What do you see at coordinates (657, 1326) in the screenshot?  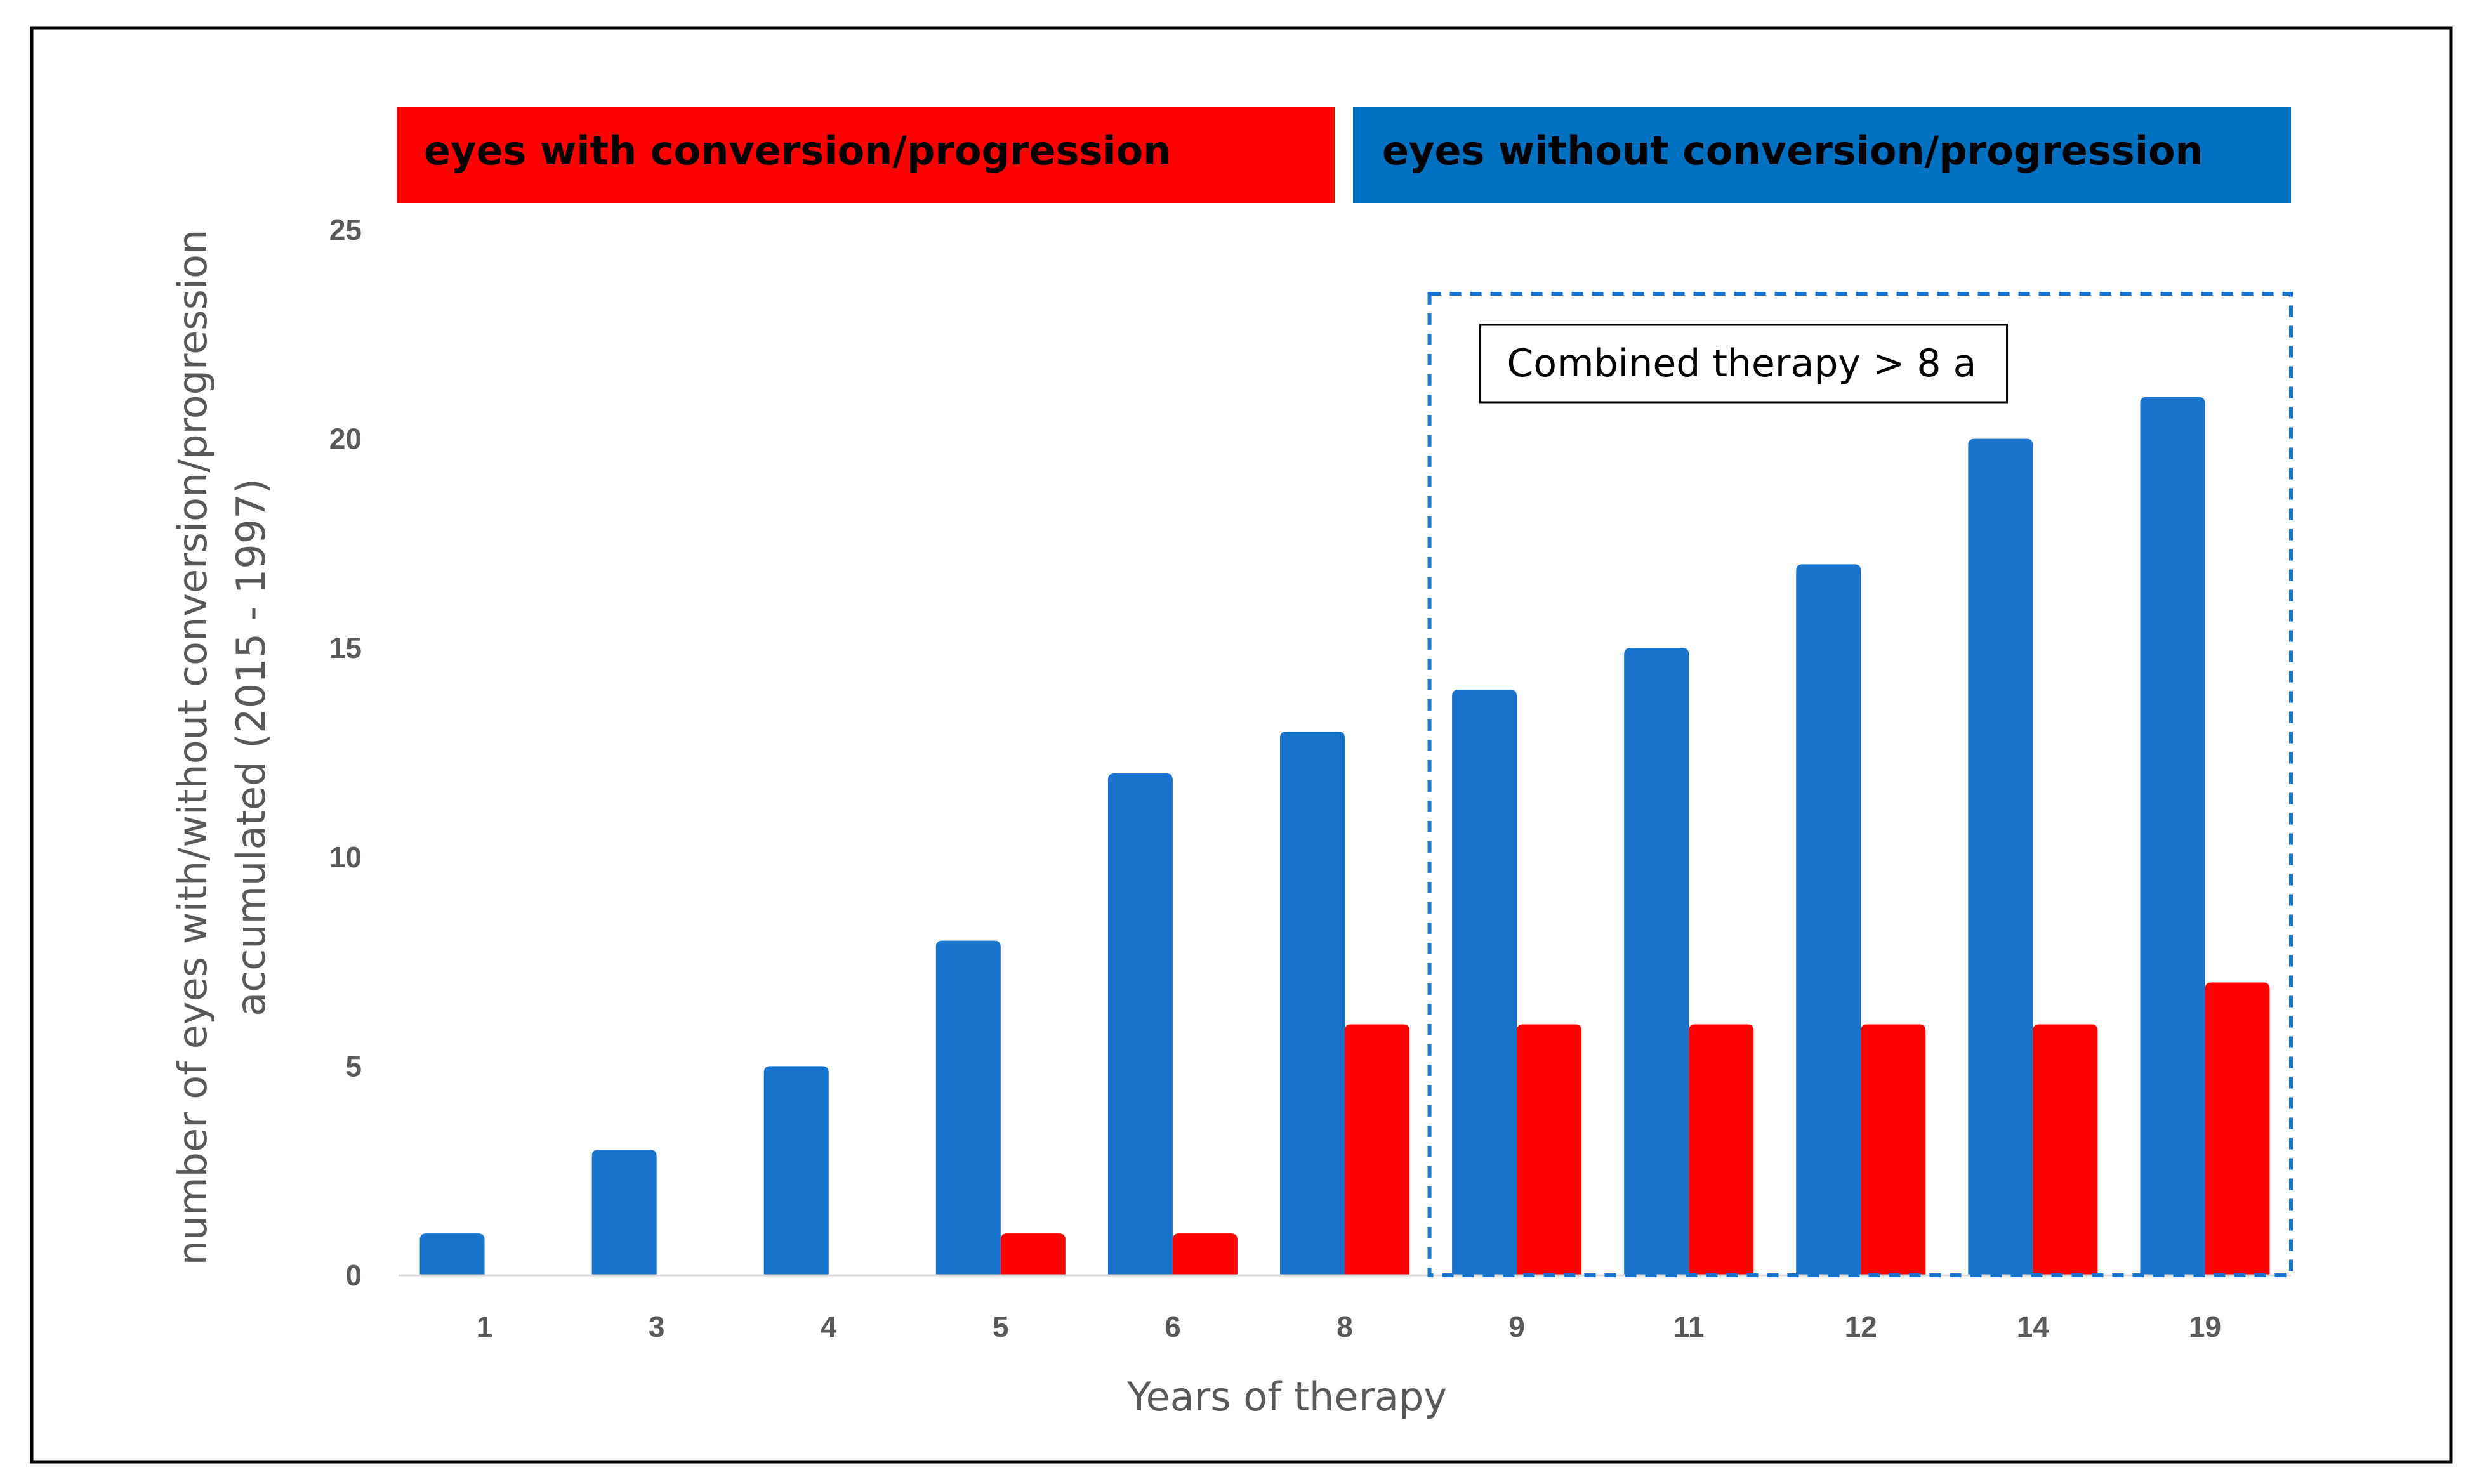 I see `x-tick-label: 3` at bounding box center [657, 1326].